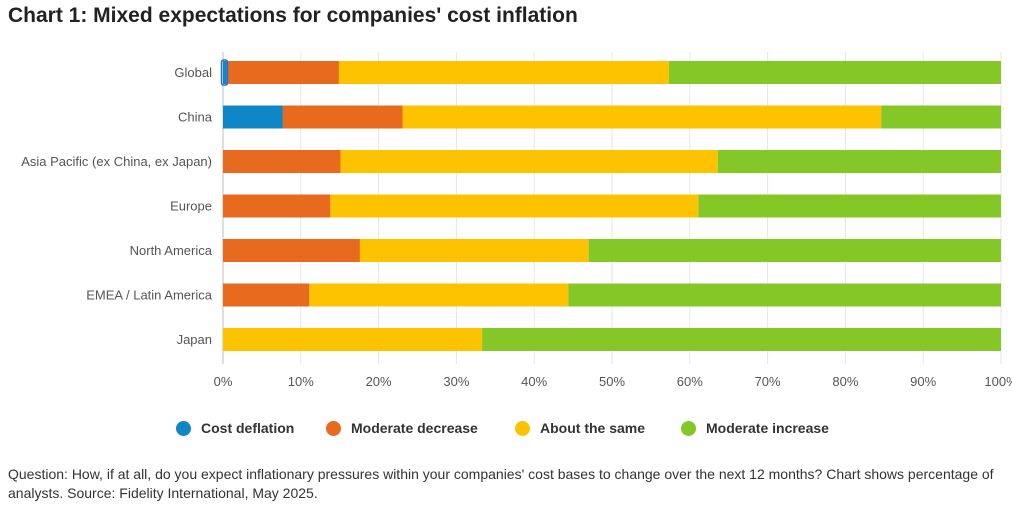 This screenshot has height=515, width=1012. I want to click on x-tick-label: 30%, so click(456, 381).